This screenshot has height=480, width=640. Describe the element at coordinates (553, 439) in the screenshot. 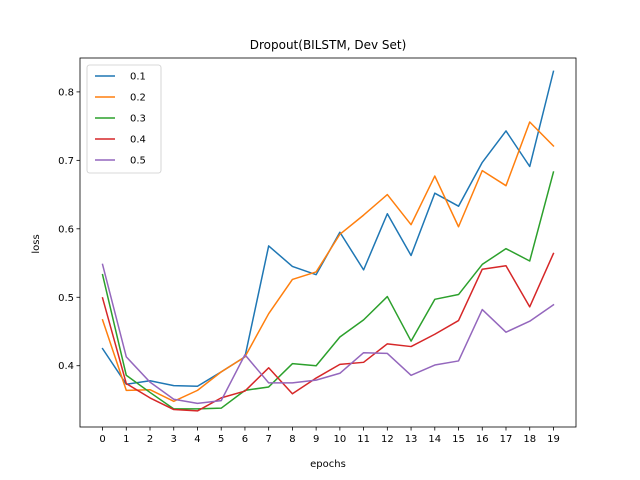

I see `x-tick-label: 19` at that location.